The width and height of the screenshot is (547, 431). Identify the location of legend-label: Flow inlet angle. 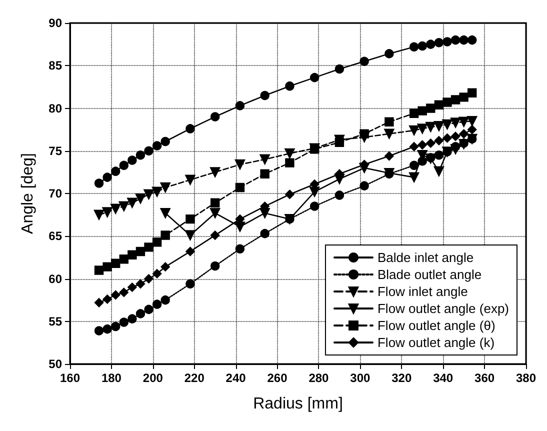
(422, 291).